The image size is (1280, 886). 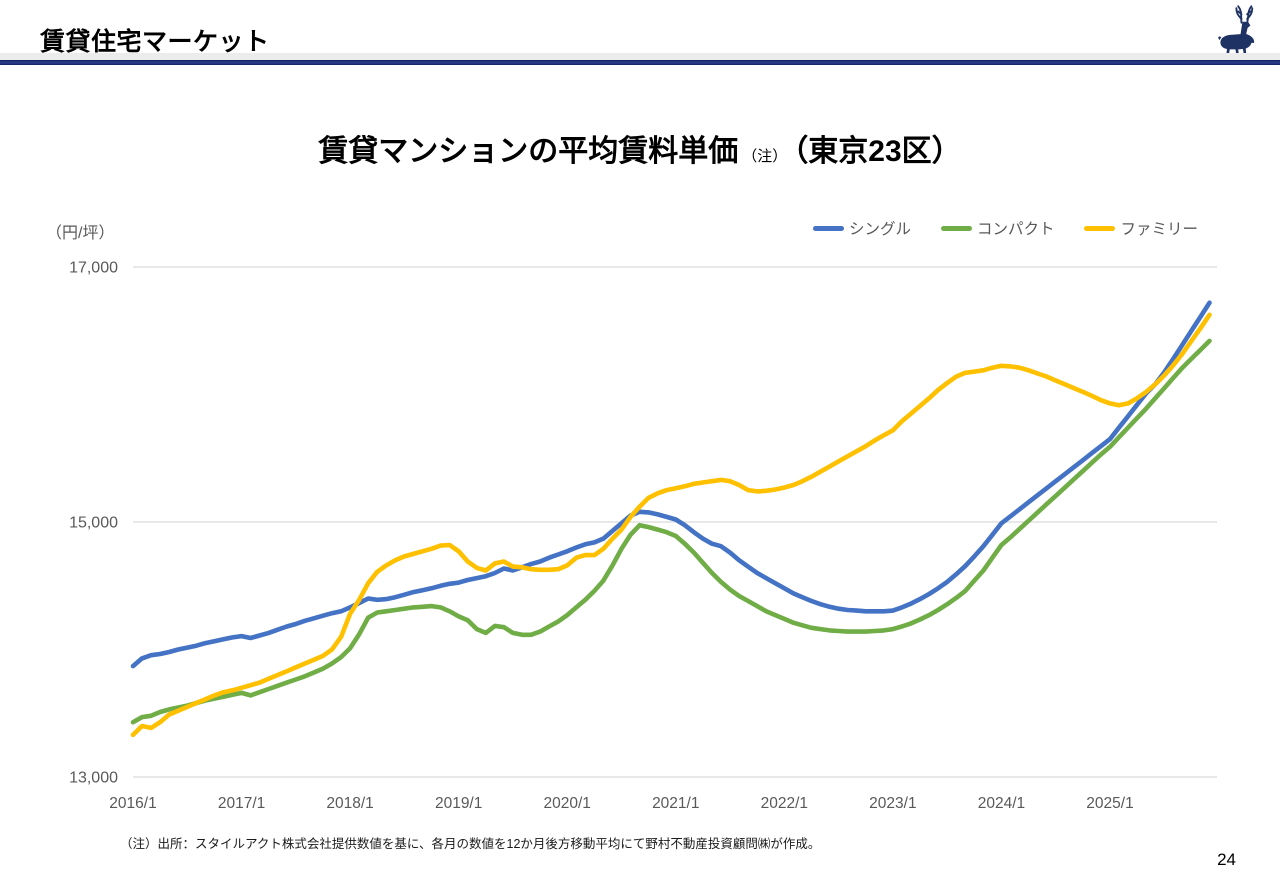 I want to click on page-number: 24, so click(x=1226, y=859).